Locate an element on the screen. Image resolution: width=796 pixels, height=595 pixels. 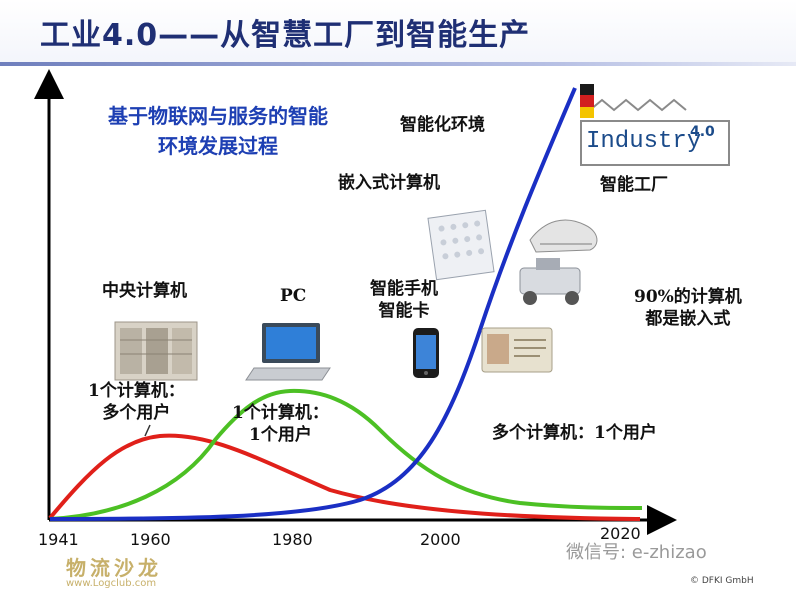
x-tick-1960: 1960 is located at coordinates (150, 539).